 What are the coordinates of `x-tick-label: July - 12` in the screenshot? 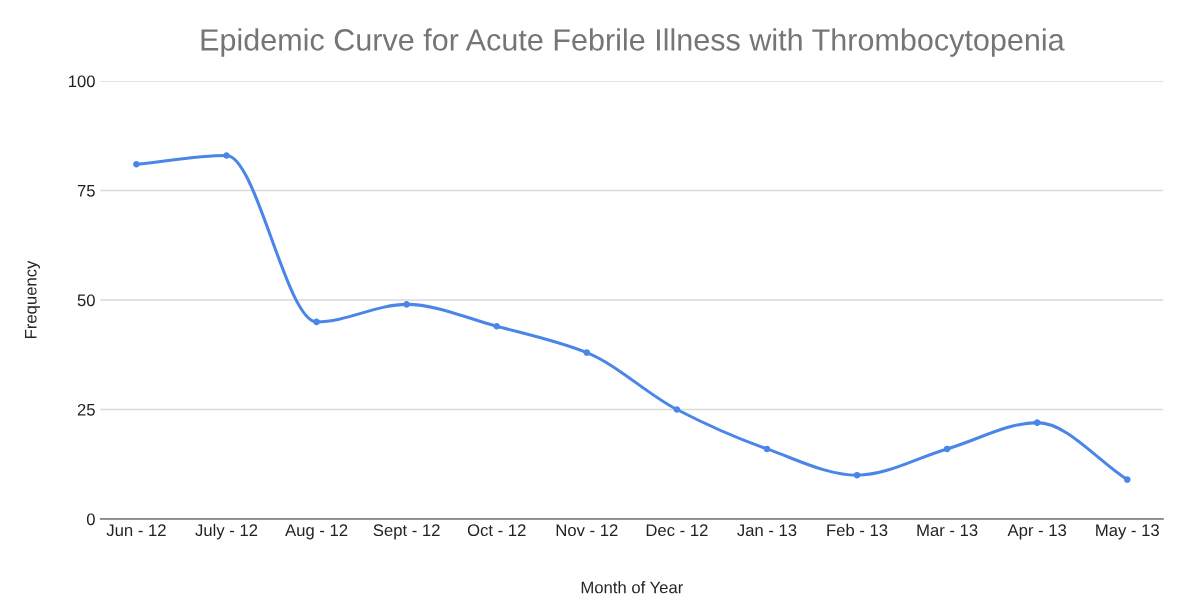 It's located at (226, 531).